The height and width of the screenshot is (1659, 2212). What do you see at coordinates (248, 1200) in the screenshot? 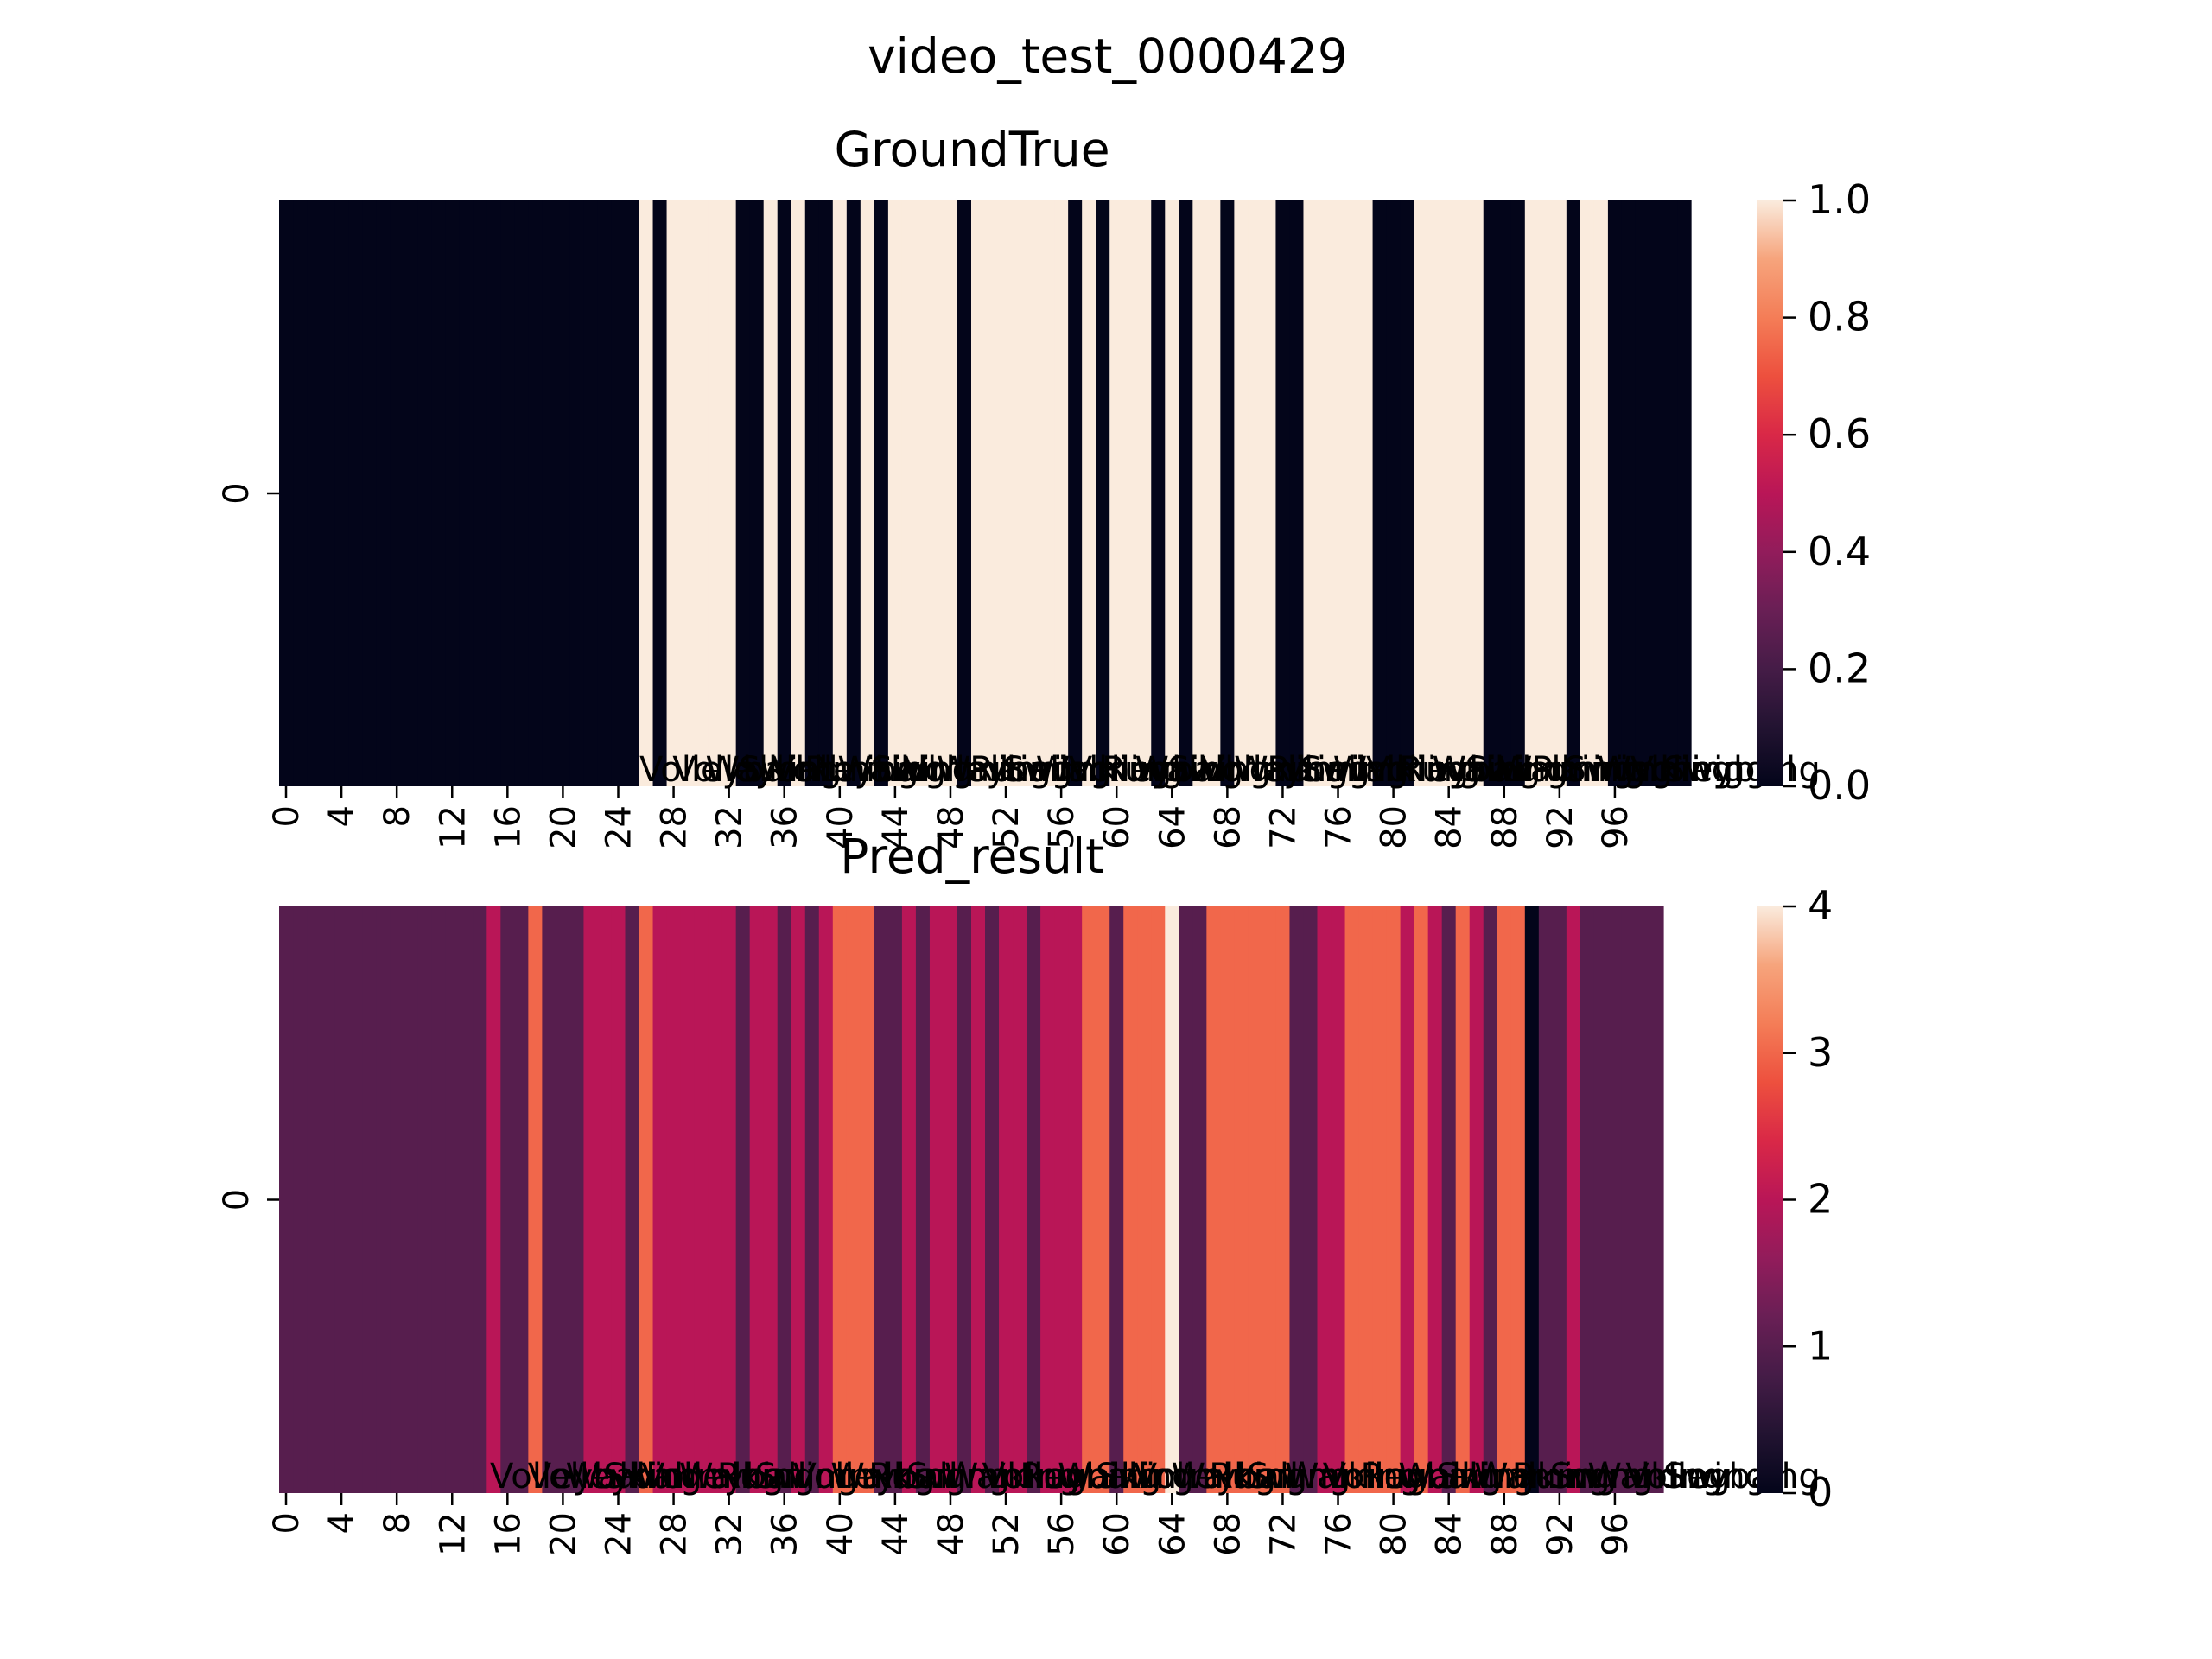
I see `heatmap-pred-result-y-axis: 0` at bounding box center [248, 1200].